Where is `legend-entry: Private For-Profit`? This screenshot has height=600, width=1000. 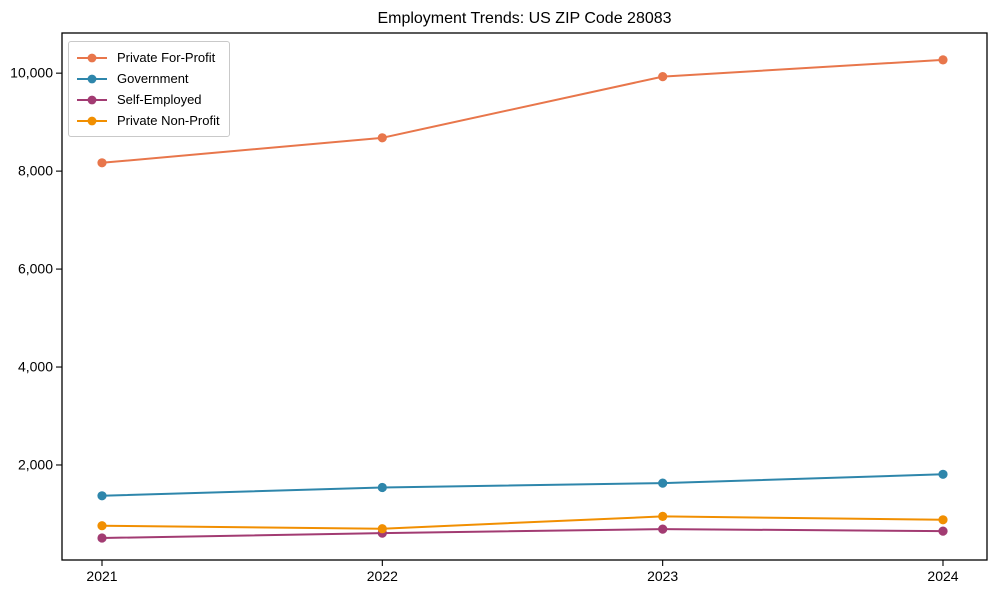 legend-entry: Private For-Profit is located at coordinates (148, 57).